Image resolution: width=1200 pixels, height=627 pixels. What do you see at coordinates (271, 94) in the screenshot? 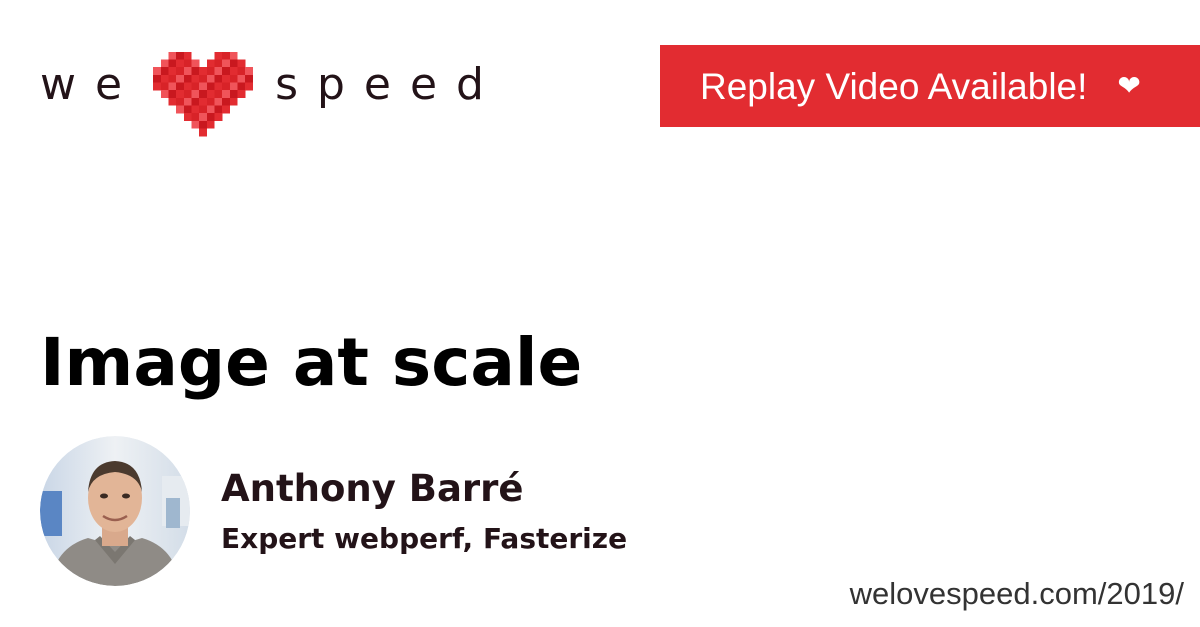
I see `brand-logo: we speed` at bounding box center [271, 94].